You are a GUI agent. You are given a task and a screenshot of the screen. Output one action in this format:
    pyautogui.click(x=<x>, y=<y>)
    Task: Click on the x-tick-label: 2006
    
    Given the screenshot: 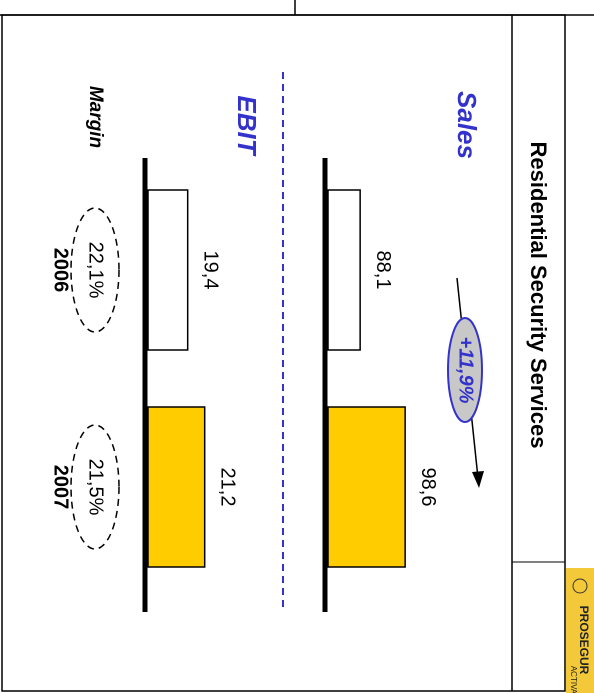 What is the action you would take?
    pyautogui.click(x=61, y=270)
    